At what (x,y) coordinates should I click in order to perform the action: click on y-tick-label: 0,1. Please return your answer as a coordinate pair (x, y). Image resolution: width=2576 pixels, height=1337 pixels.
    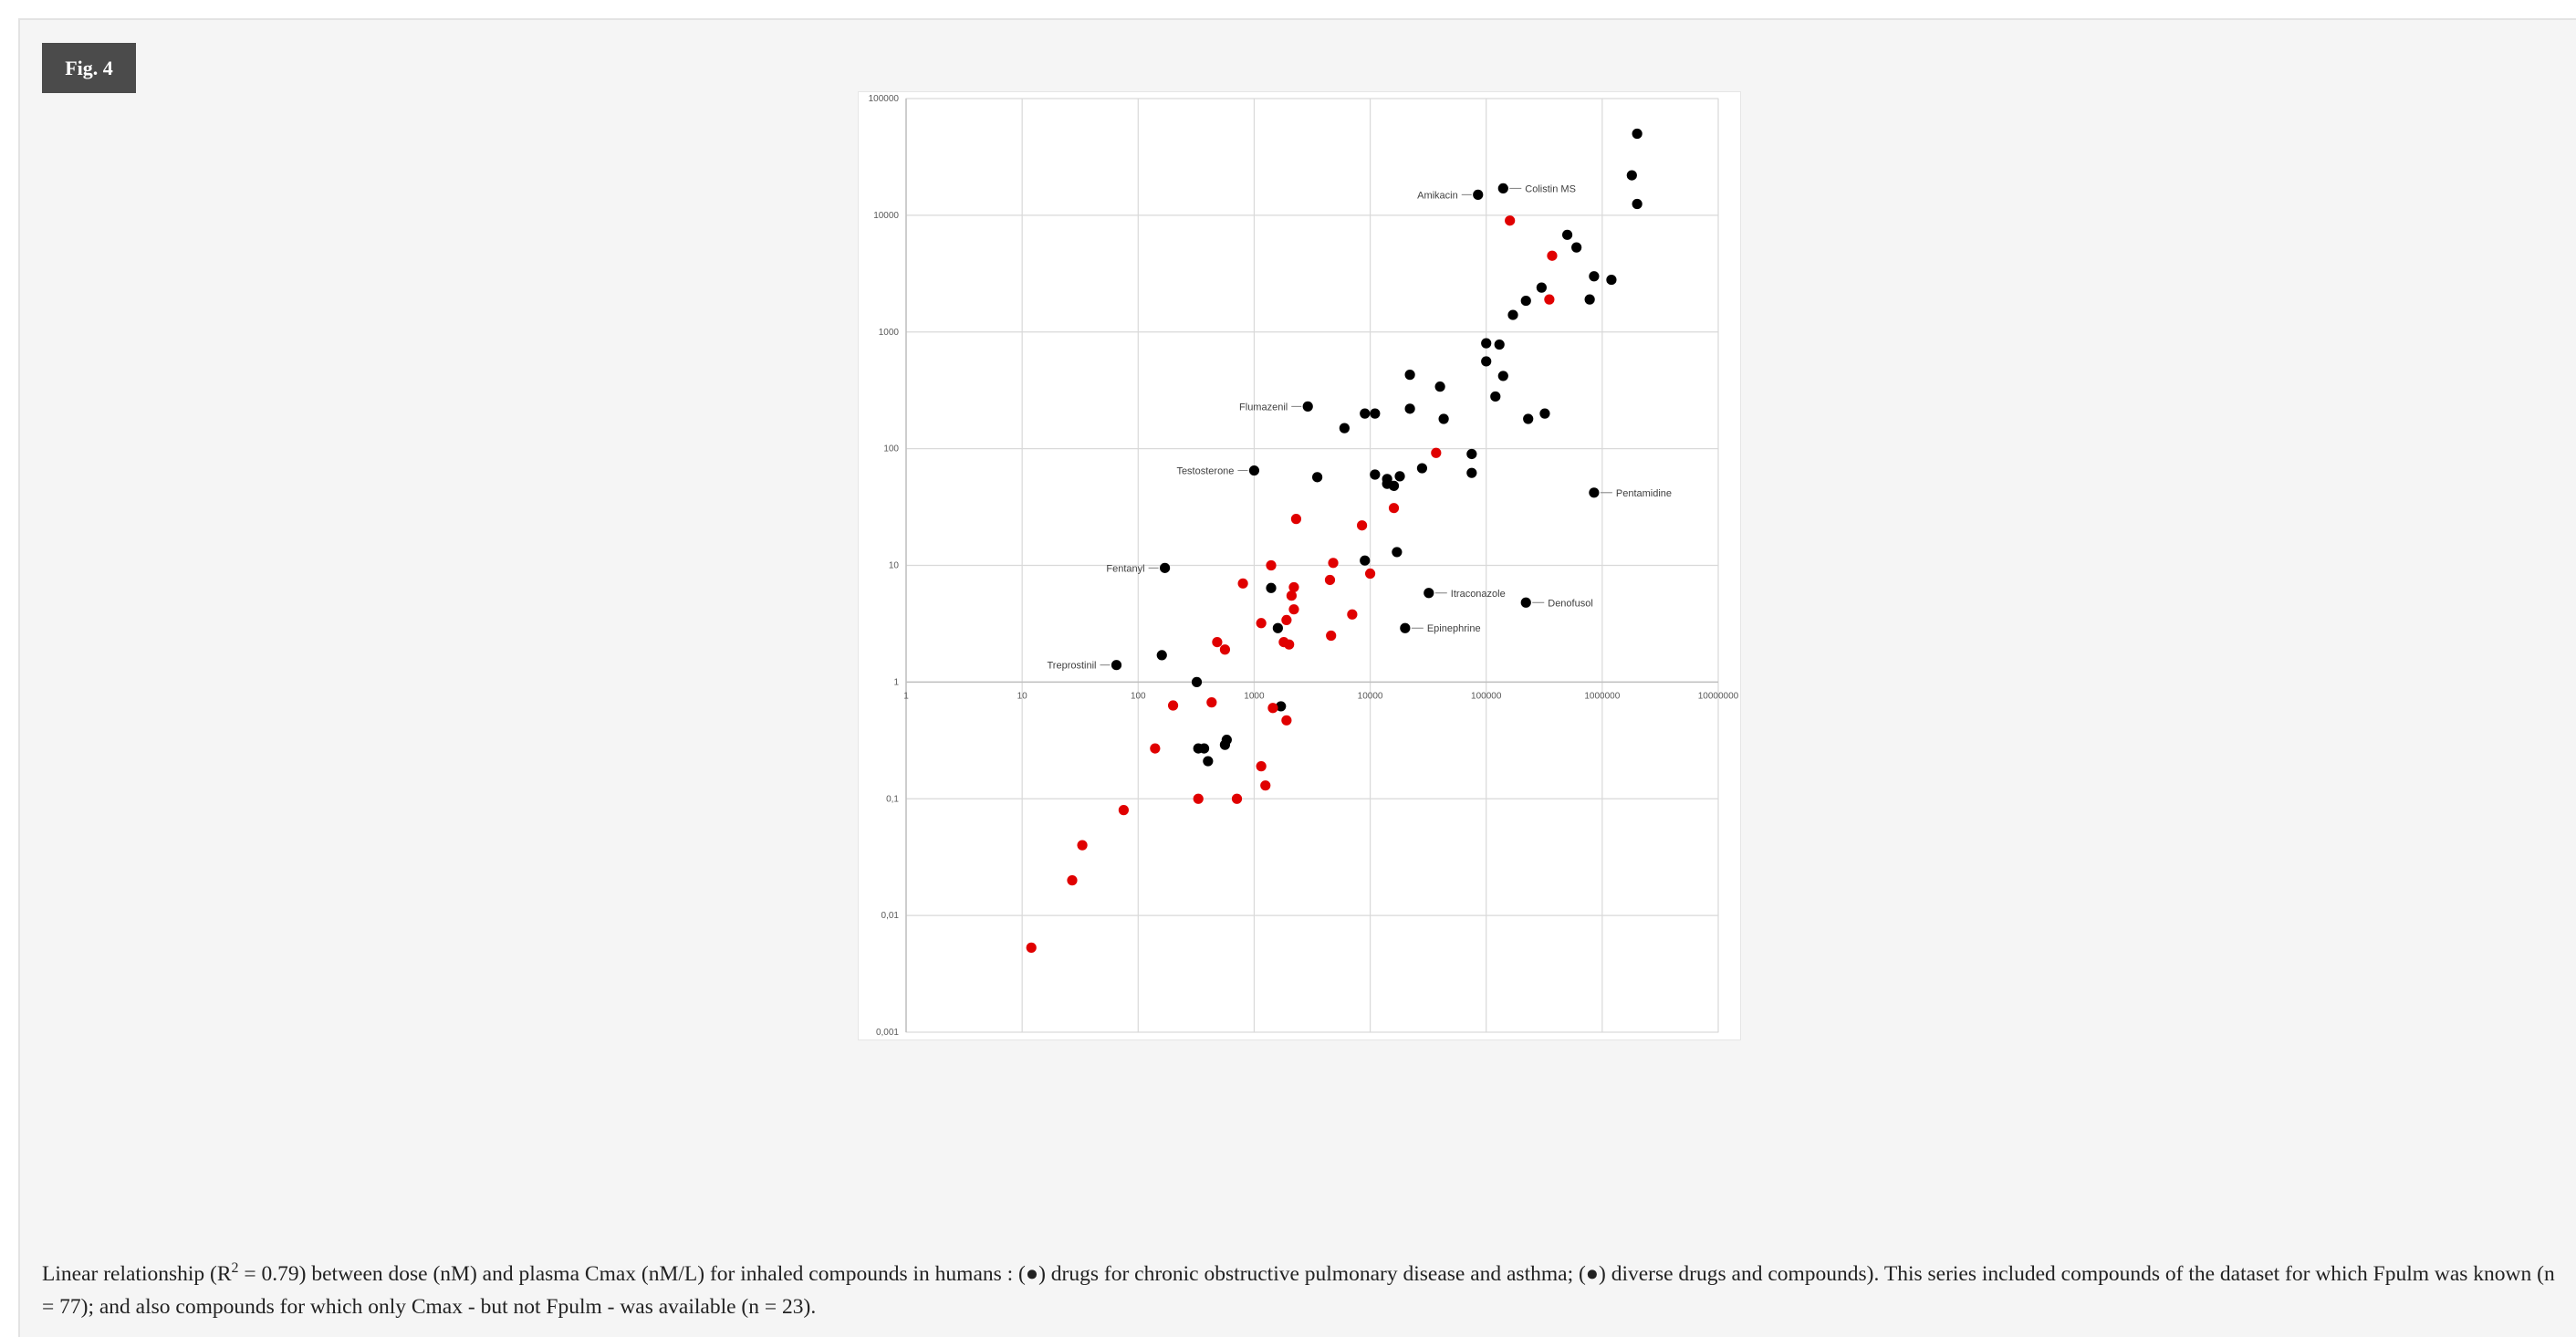
    Looking at the image, I should click on (892, 799).